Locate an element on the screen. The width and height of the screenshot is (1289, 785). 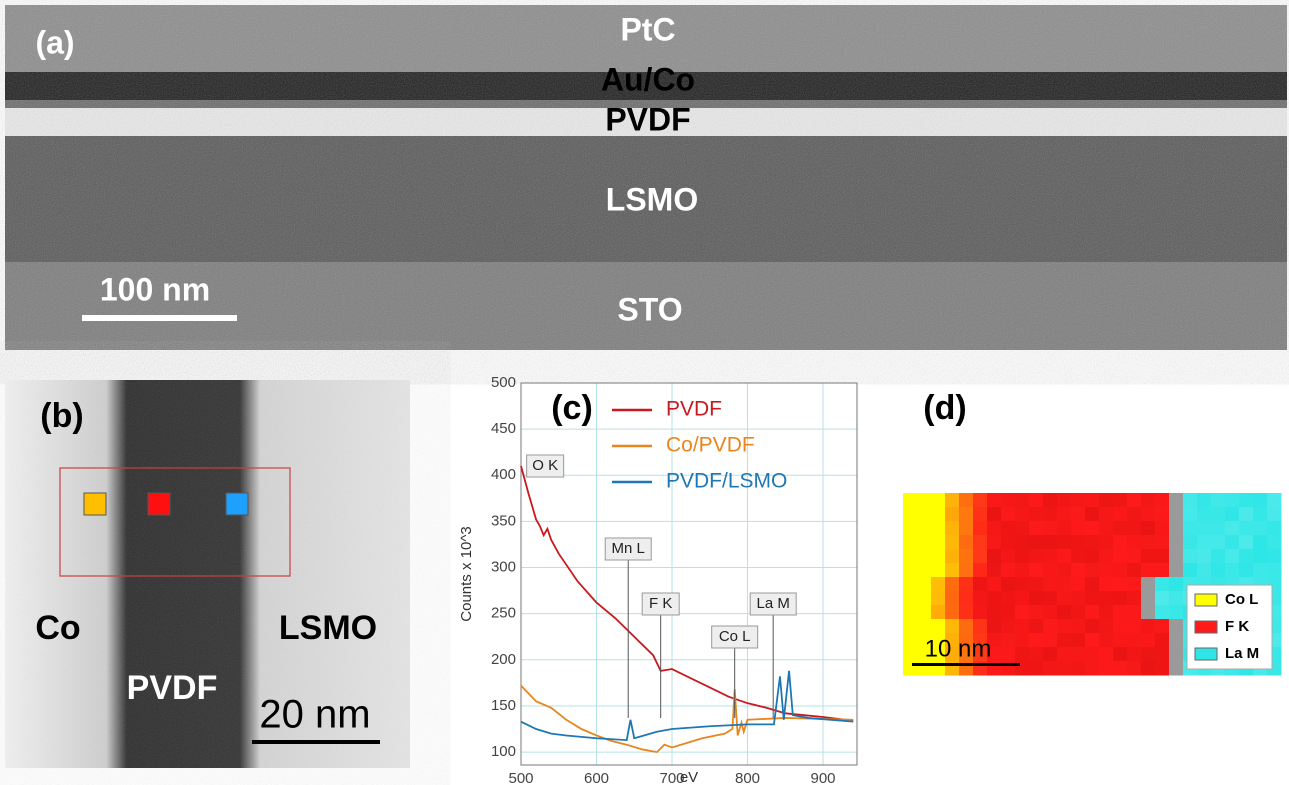
legend-label: F K is located at coordinates (1237, 626).